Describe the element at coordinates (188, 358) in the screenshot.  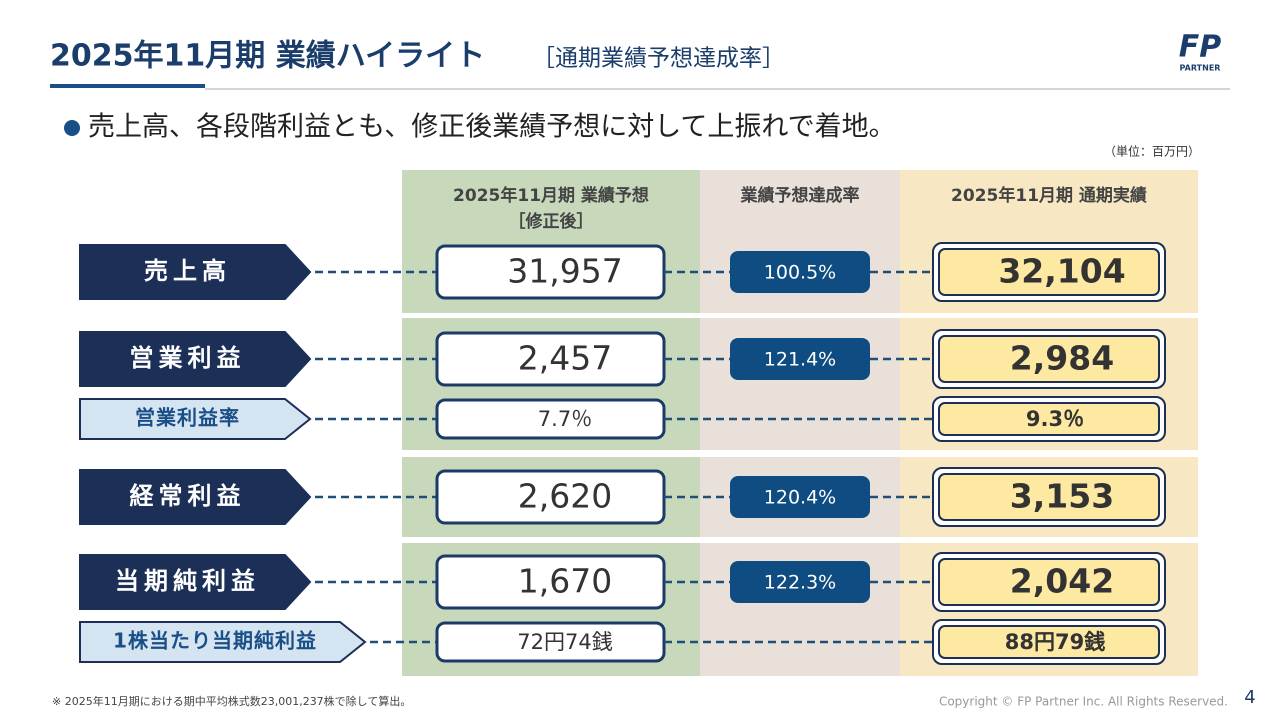
I see `row-label: 営業利益` at that location.